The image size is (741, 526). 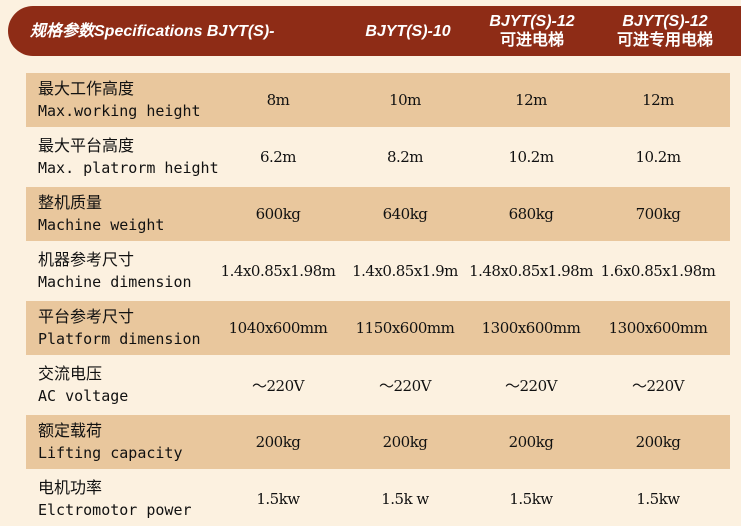 I want to click on row-label: 平台参考尺寸 Platform dimension, so click(x=119, y=328).